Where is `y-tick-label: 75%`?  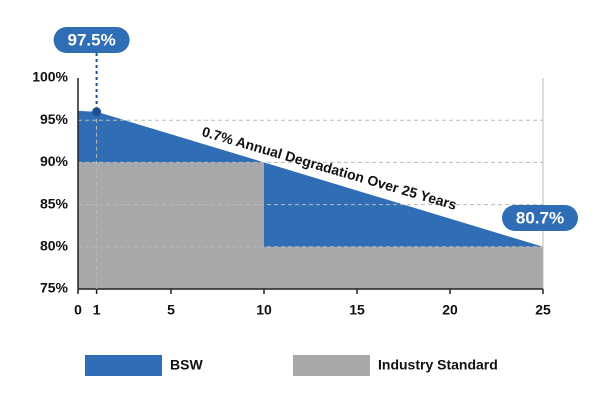
y-tick-label: 75% is located at coordinates (54, 288).